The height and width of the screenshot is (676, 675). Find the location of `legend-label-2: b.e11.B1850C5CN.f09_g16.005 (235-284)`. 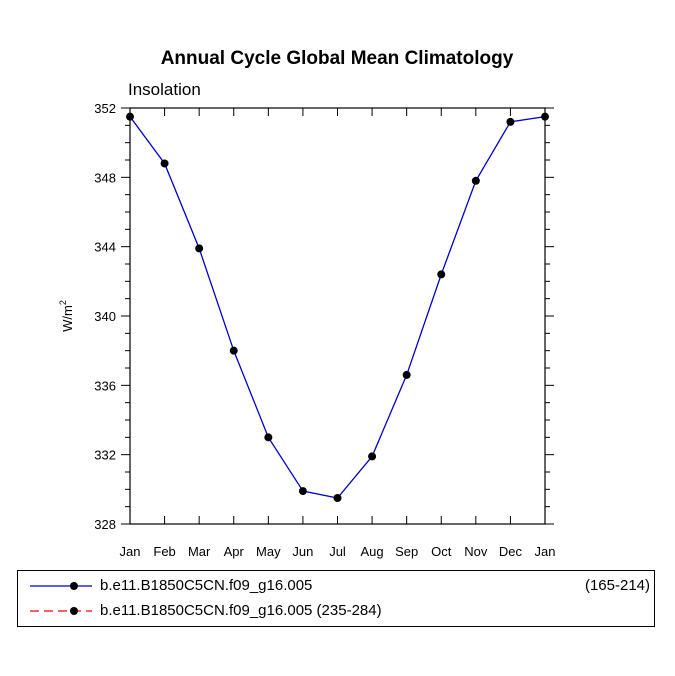

legend-label-2: b.e11.B1850C5CN.f09_g16.005 (235-284) is located at coordinates (241, 610).